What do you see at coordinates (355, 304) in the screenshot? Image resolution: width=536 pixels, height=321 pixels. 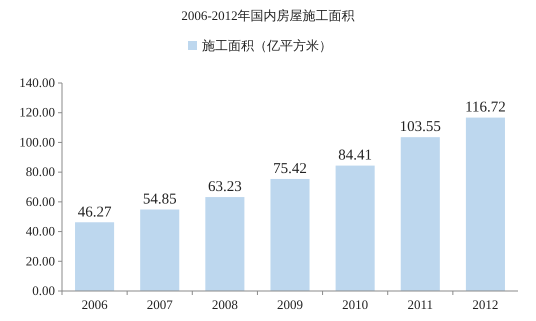 I see `x-tick-label: 2010` at bounding box center [355, 304].